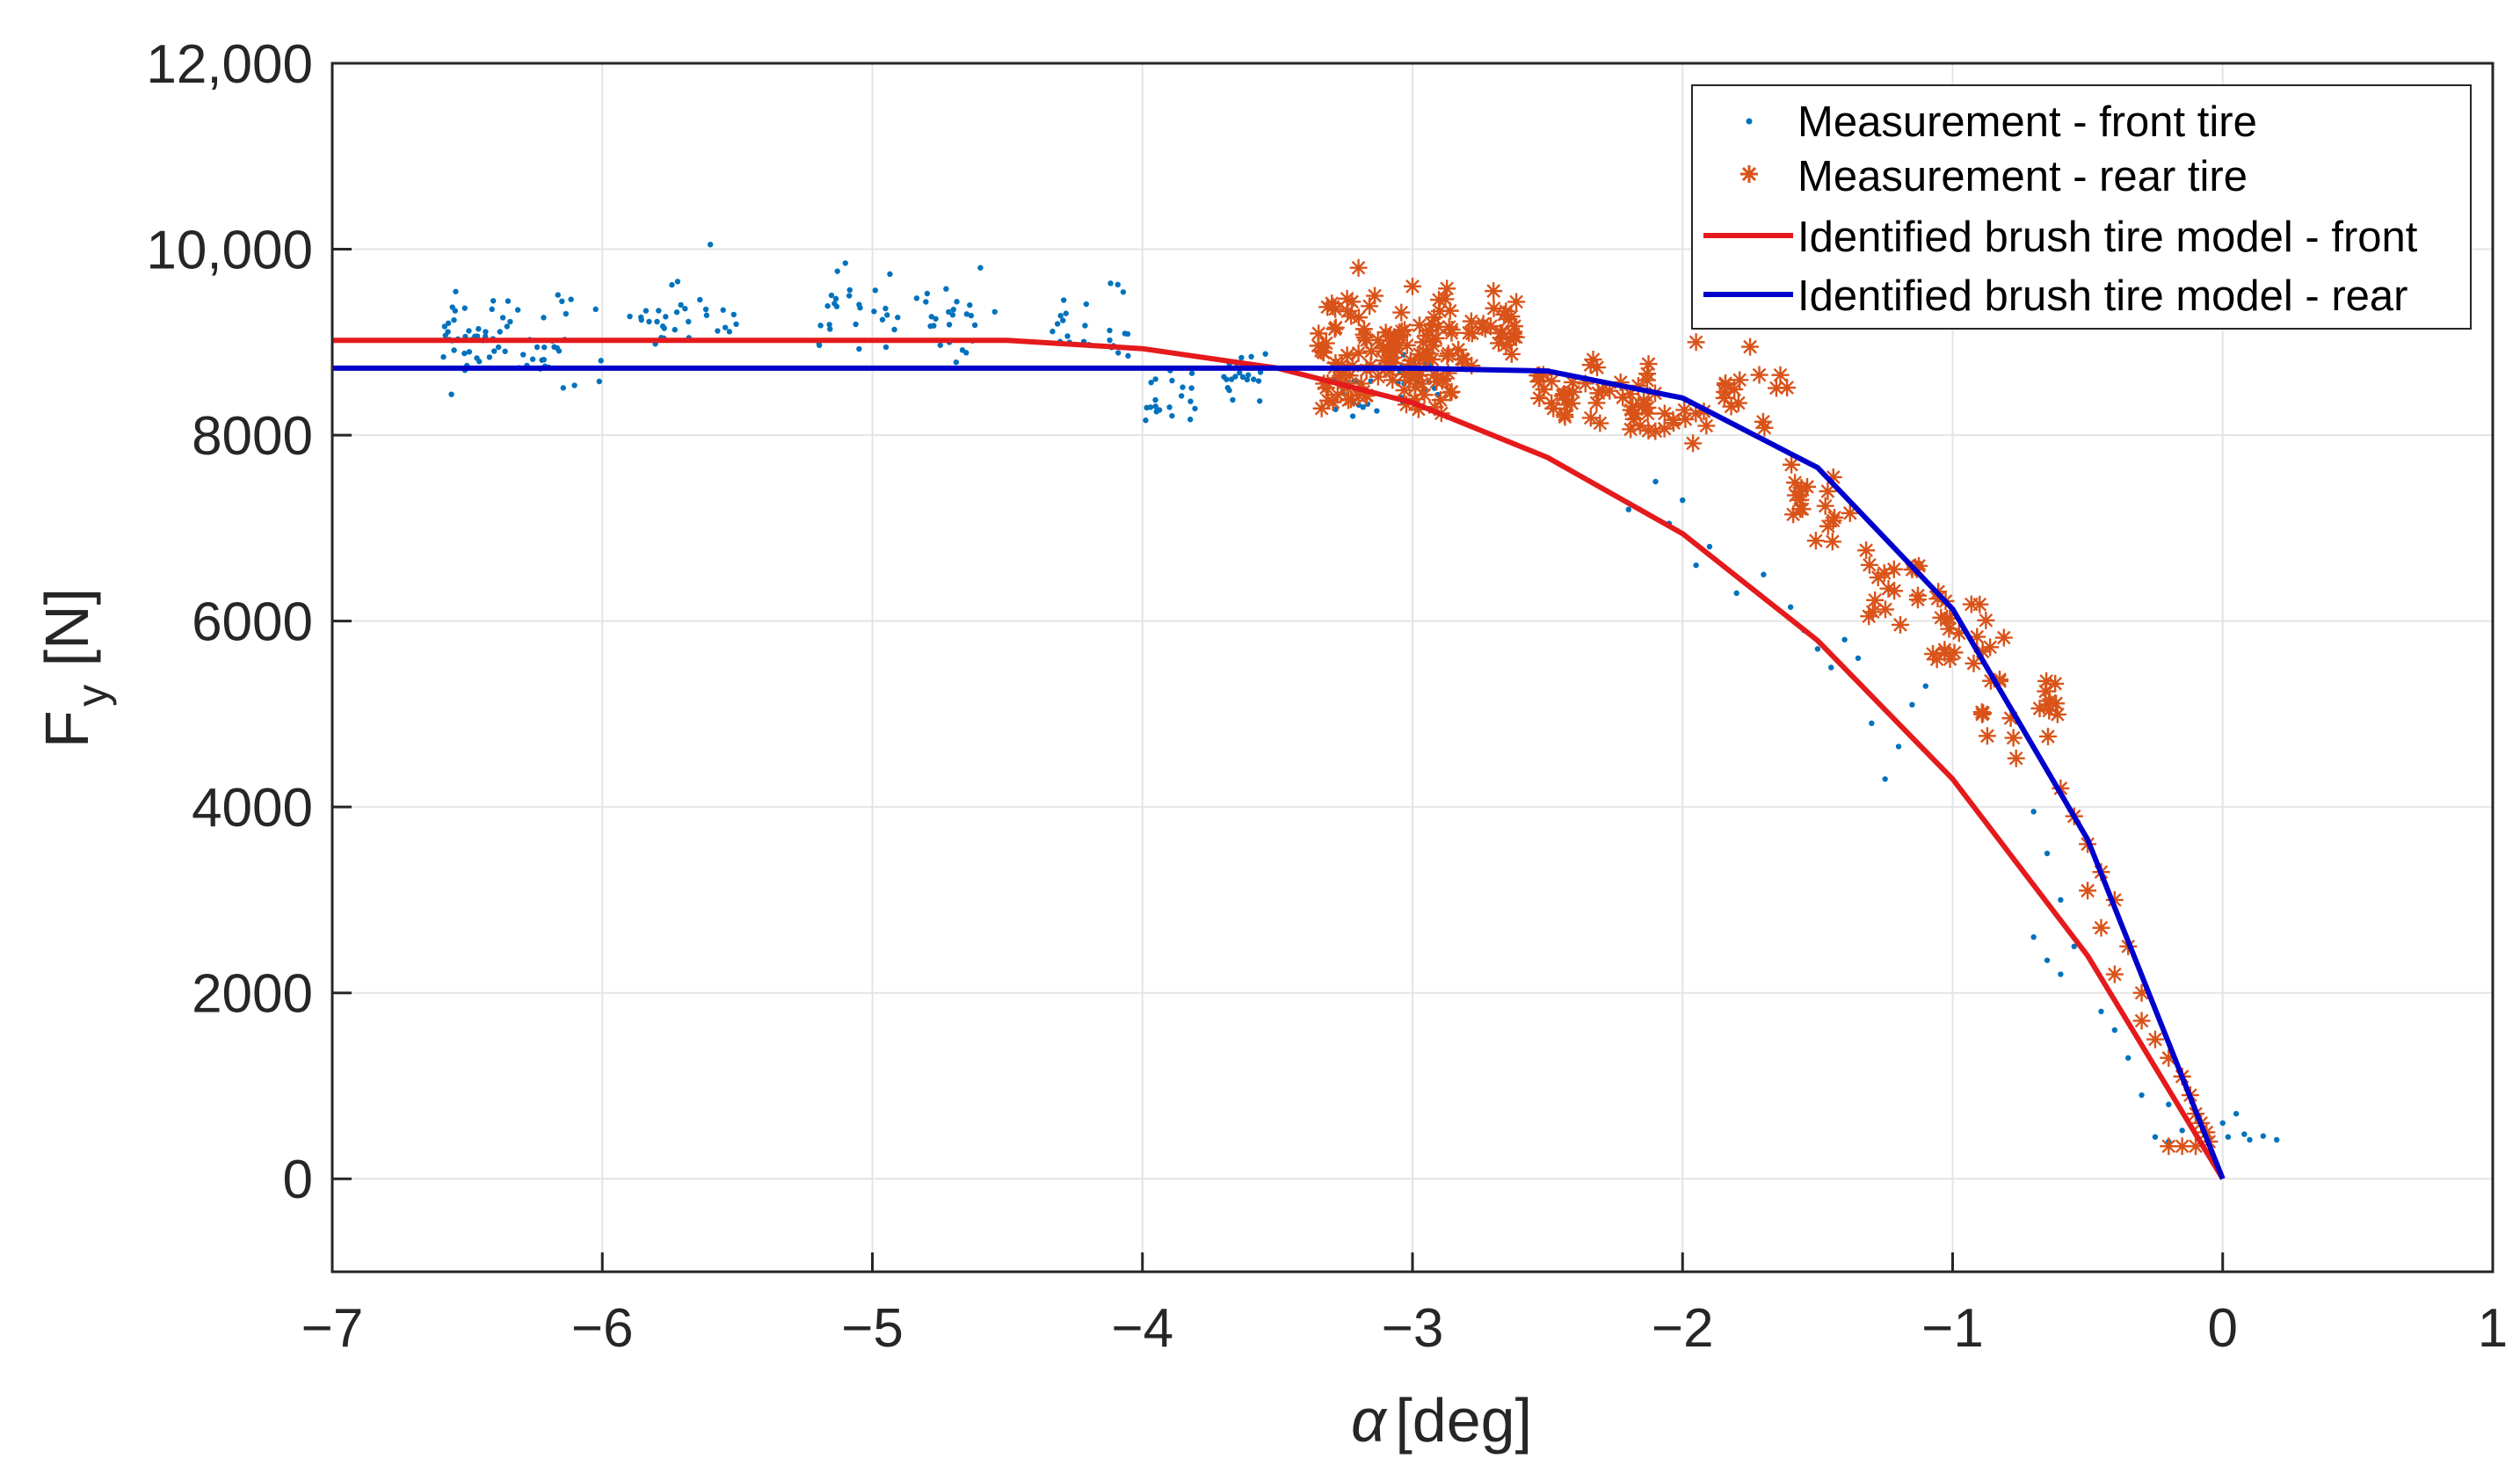 The image size is (2520, 1466). What do you see at coordinates (229, 64) in the screenshot?
I see `y-tick-label: 12,000` at bounding box center [229, 64].